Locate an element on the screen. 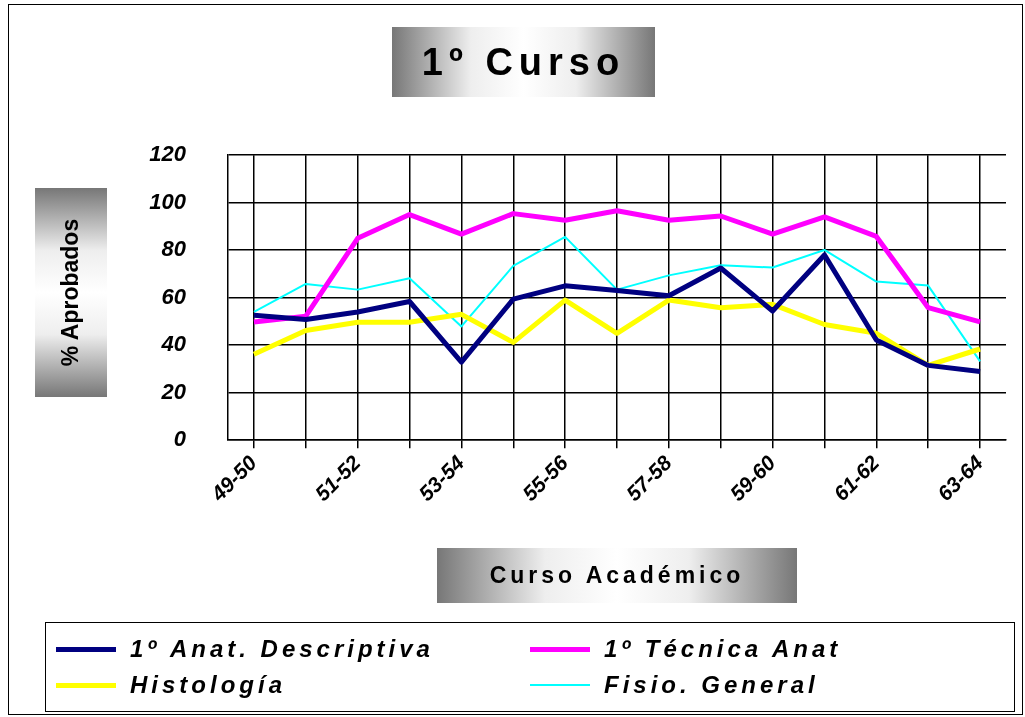 Image resolution: width=1025 pixels, height=717 pixels. y-tick-label: 0 is located at coordinates (180, 439).